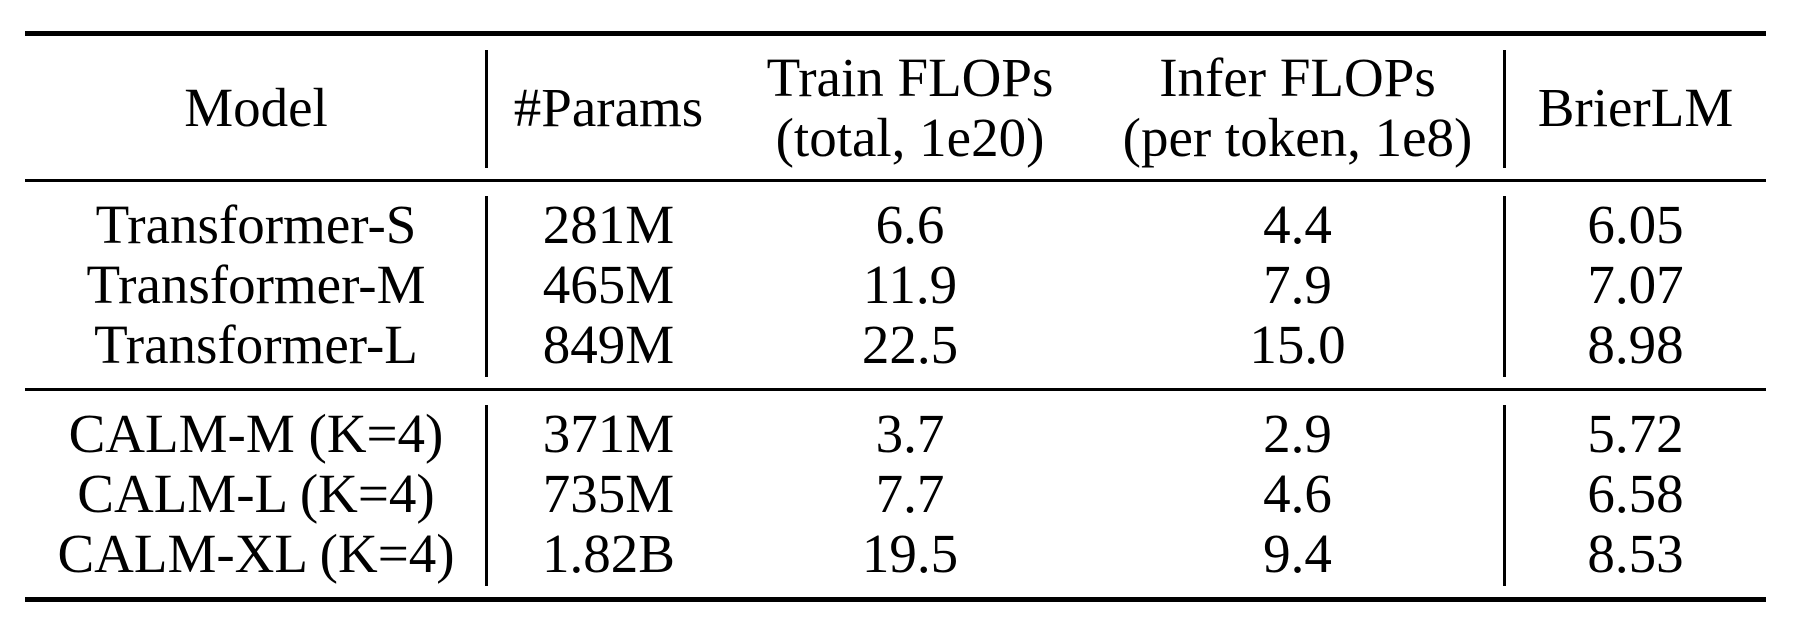 The height and width of the screenshot is (638, 1814). What do you see at coordinates (608, 224) in the screenshot?
I see `params-cell: 281M` at bounding box center [608, 224].